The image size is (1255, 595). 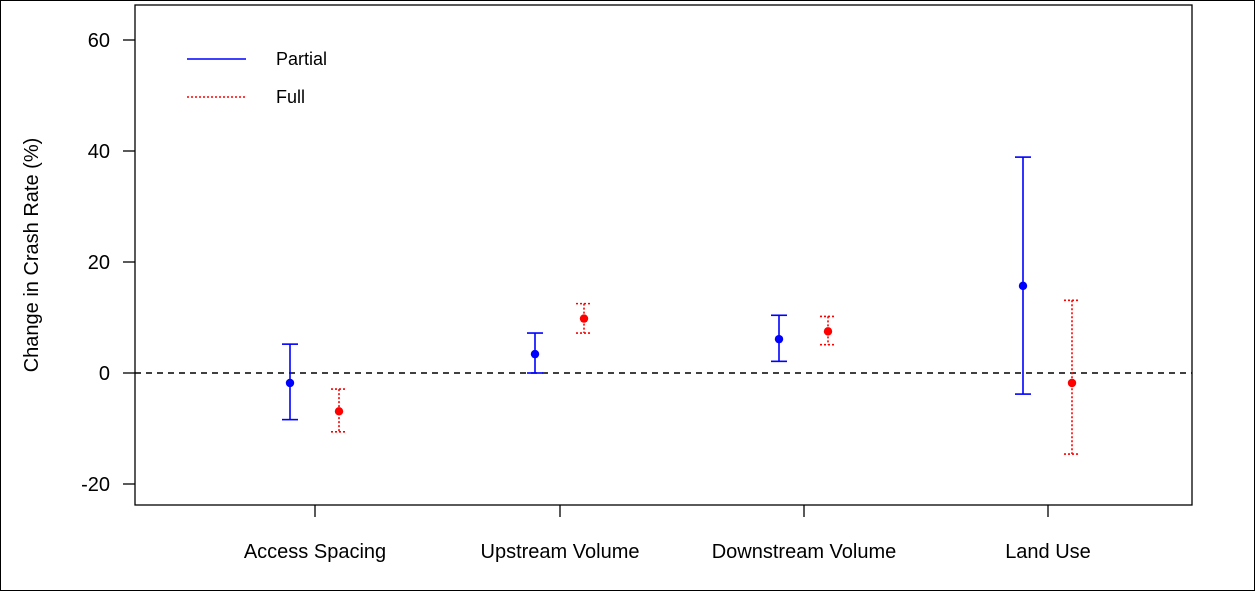 What do you see at coordinates (99, 263) in the screenshot?
I see `y-tick-label: 20` at bounding box center [99, 263].